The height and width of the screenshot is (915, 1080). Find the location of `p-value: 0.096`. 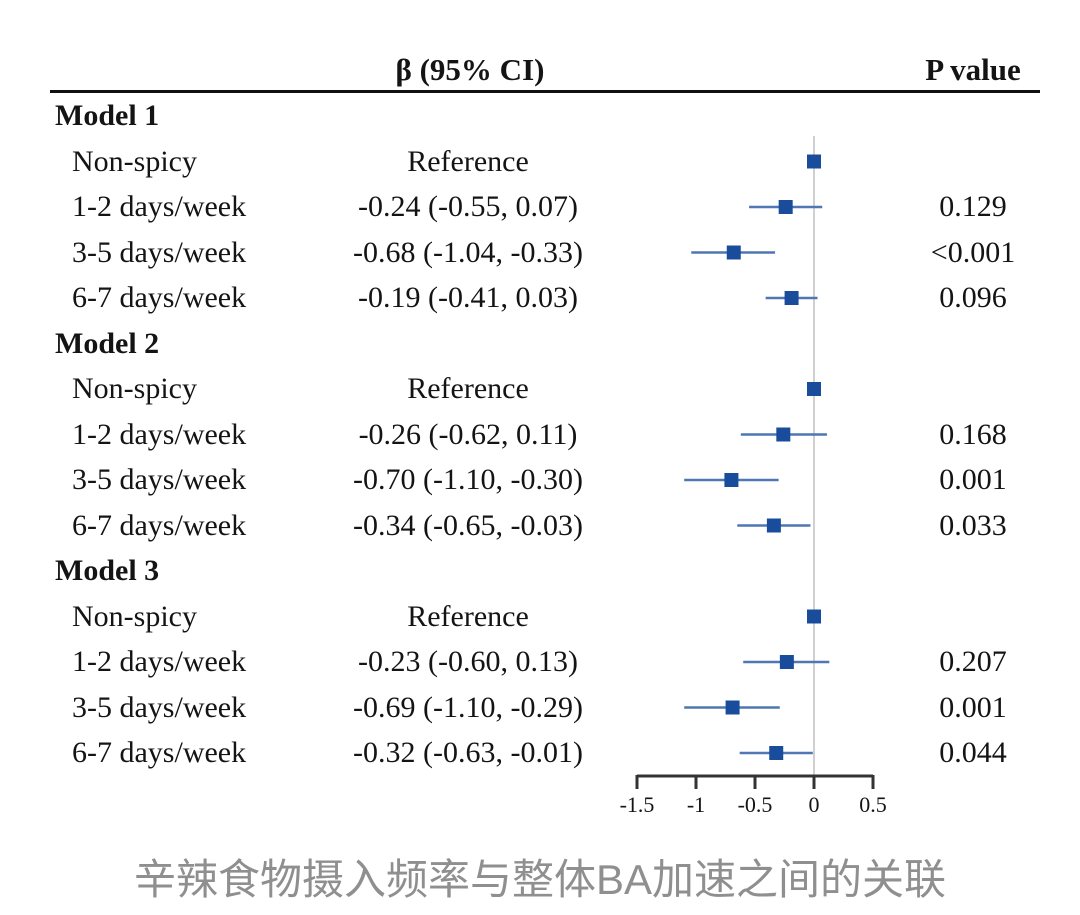

p-value: 0.096 is located at coordinates (973, 297).